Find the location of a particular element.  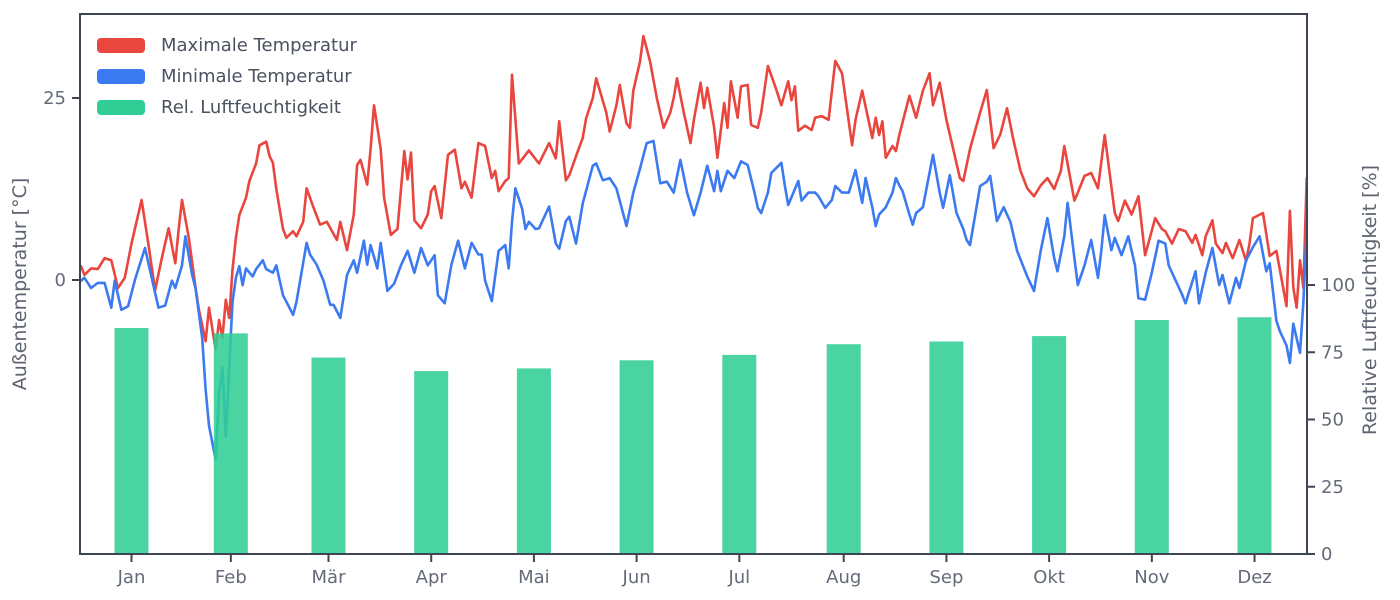

humidity-bar-Dez is located at coordinates (1254, 435).